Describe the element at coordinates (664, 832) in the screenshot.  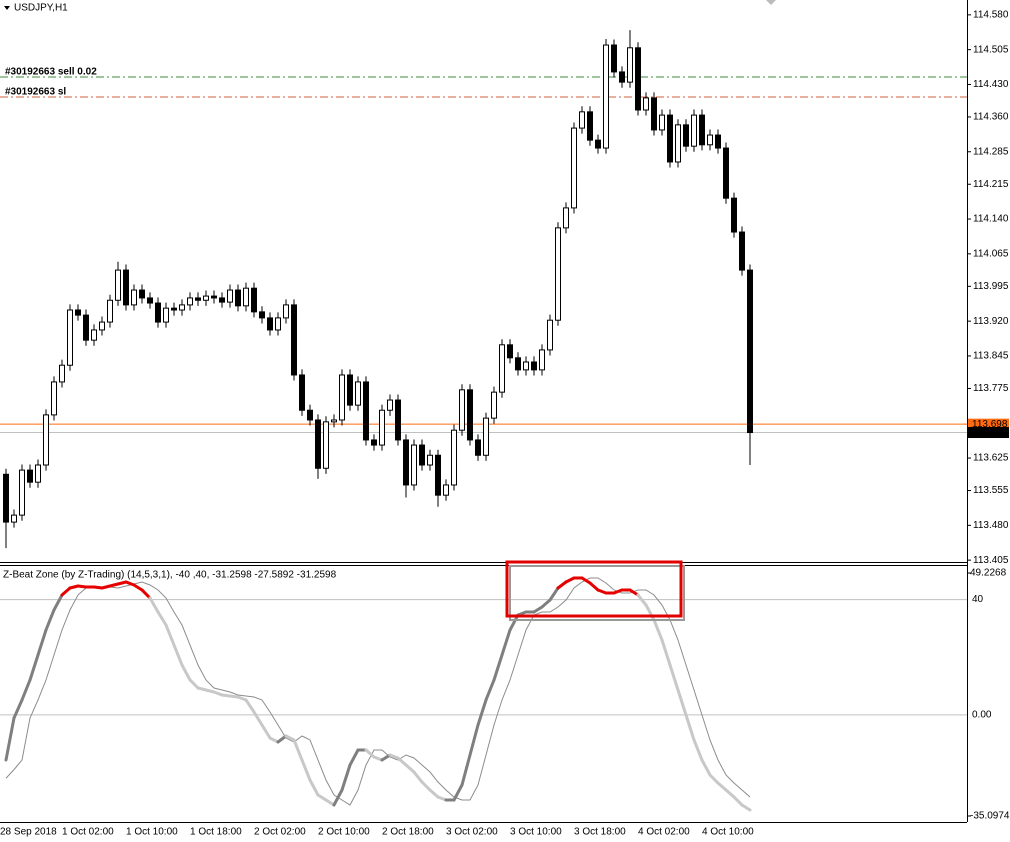
I see `x-tick-label: 4 Oct 02:00` at that location.